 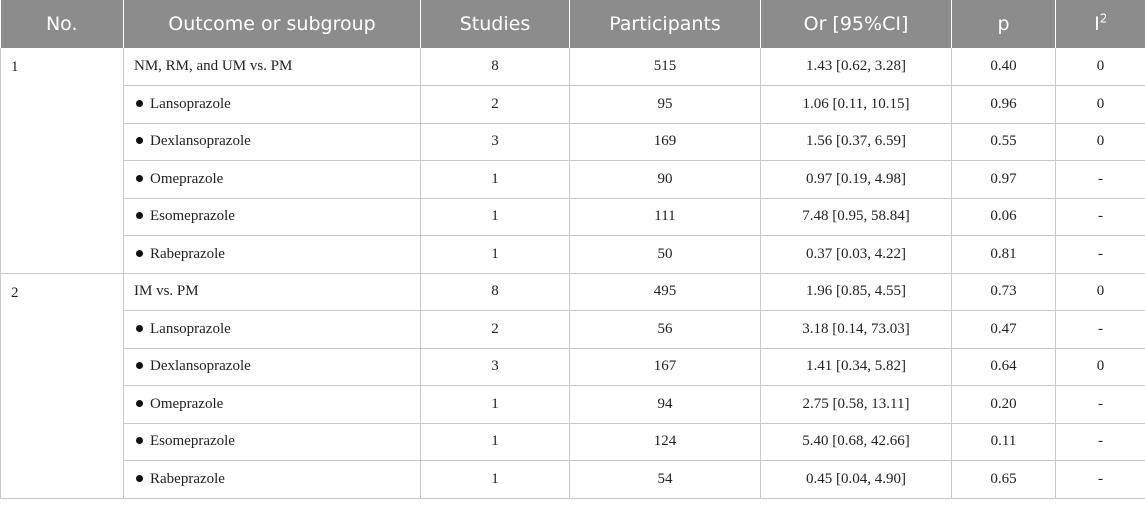 I want to click on or-ci-cell: 2.75 [0.58, 13.11], so click(x=856, y=404).